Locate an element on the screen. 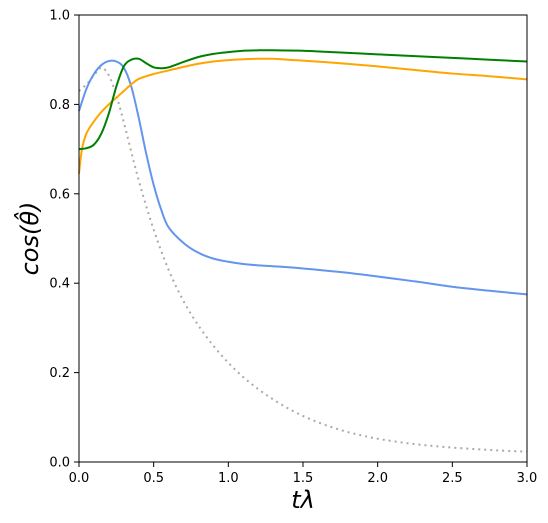  x-tick-label: 2.0 is located at coordinates (377, 478).